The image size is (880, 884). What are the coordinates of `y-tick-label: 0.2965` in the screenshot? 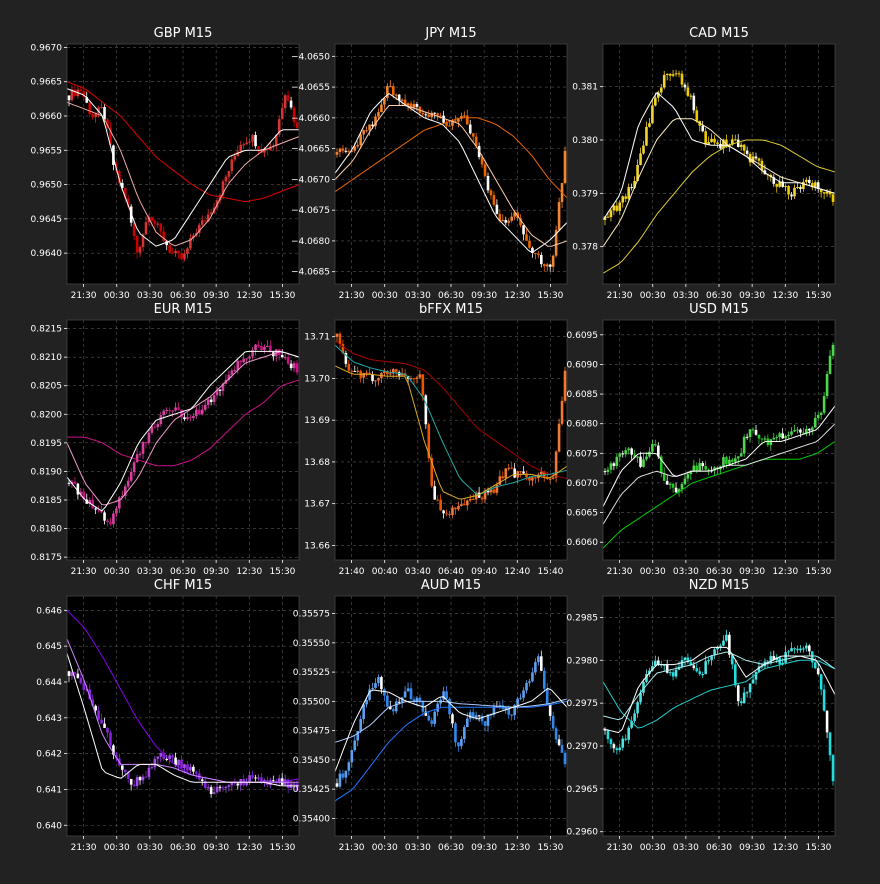 It's located at (583, 790).